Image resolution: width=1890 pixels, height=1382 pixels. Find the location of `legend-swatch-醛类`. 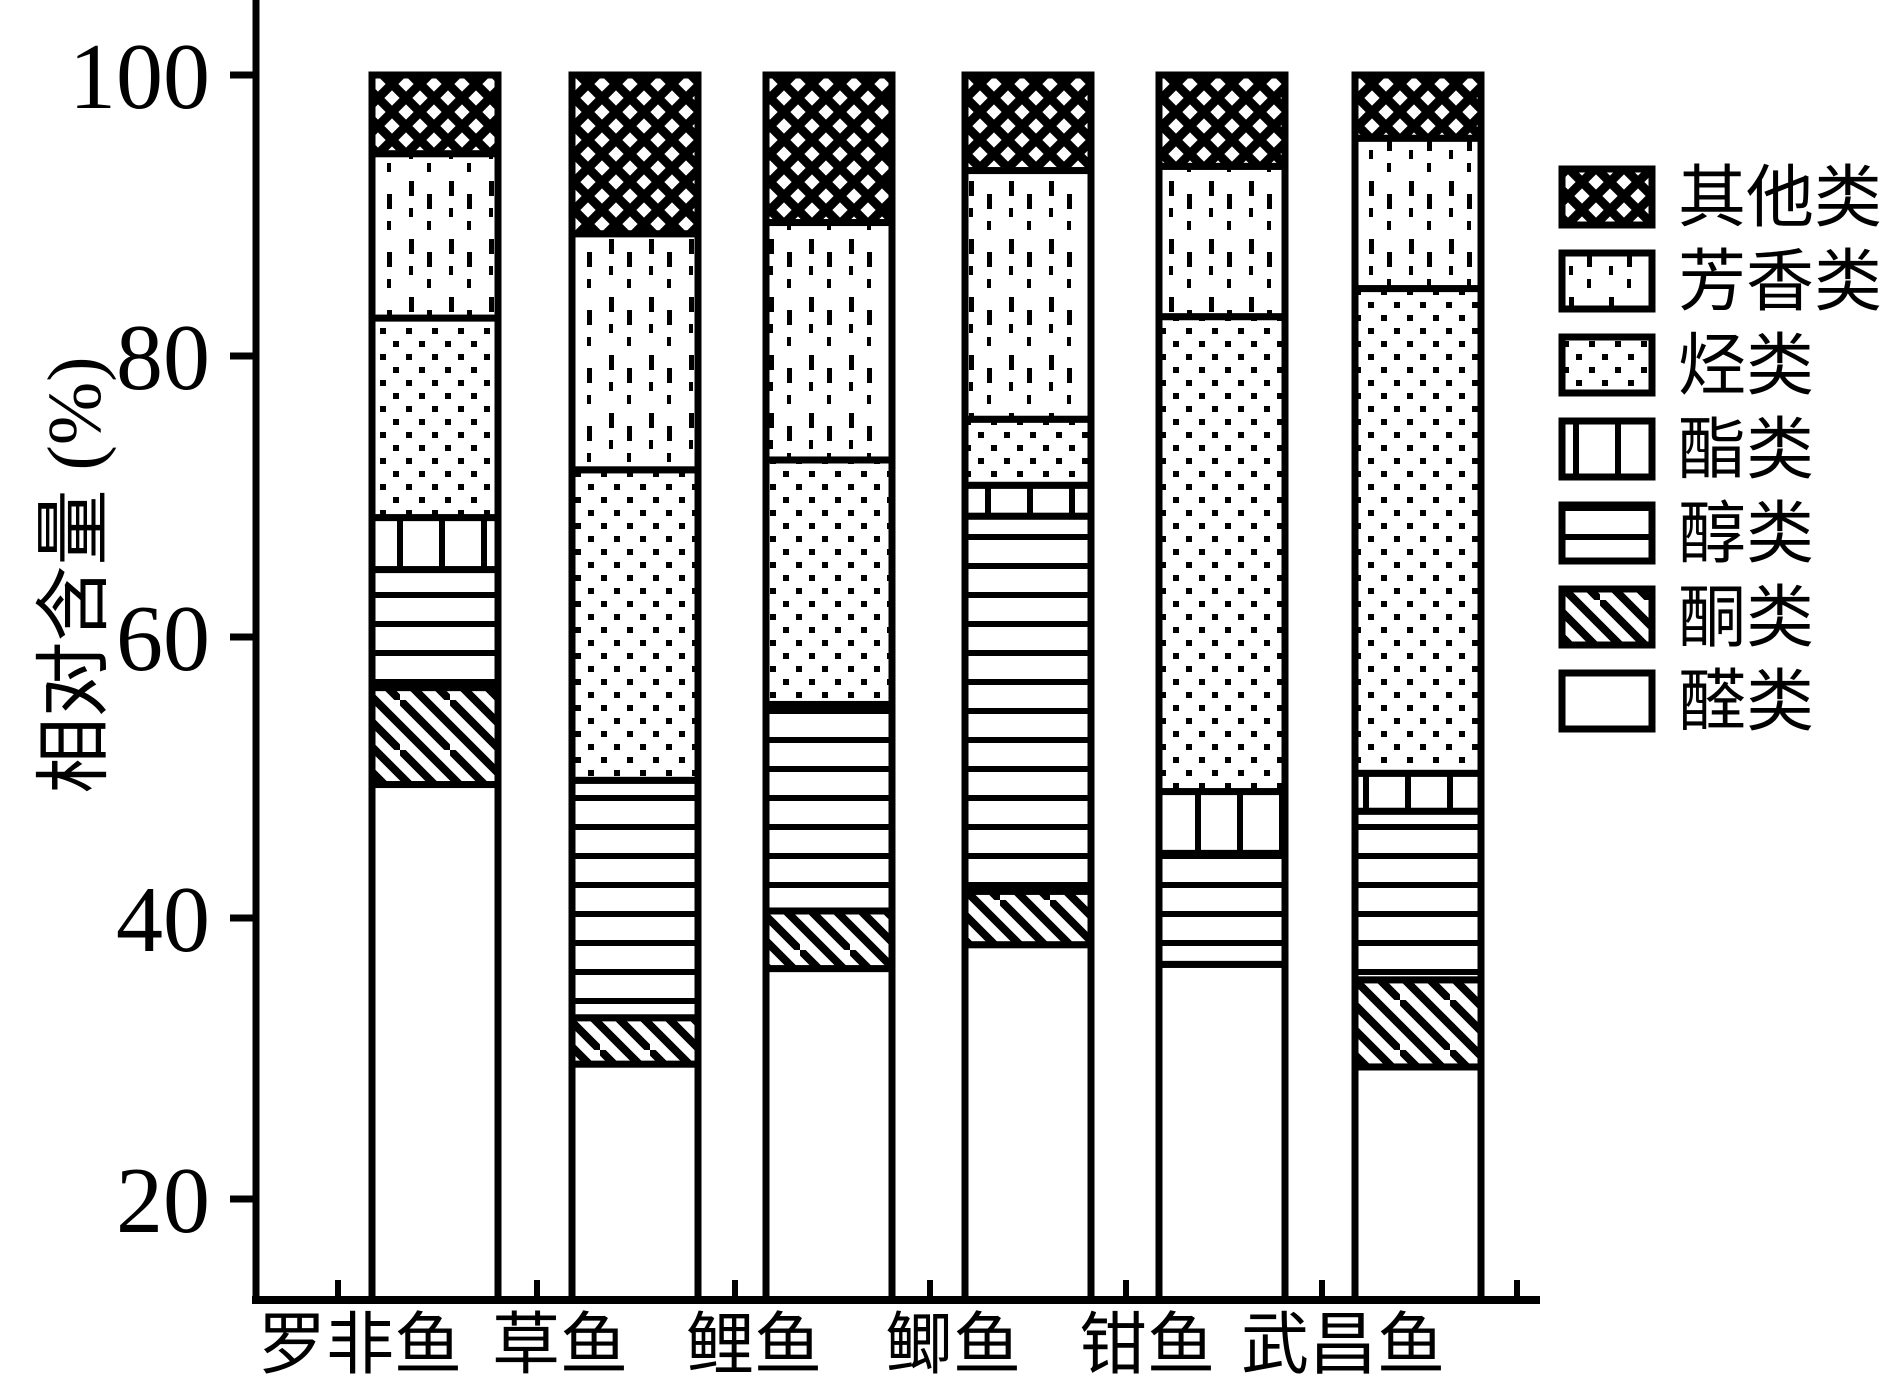

legend-swatch-醛类 is located at coordinates (1607, 701).